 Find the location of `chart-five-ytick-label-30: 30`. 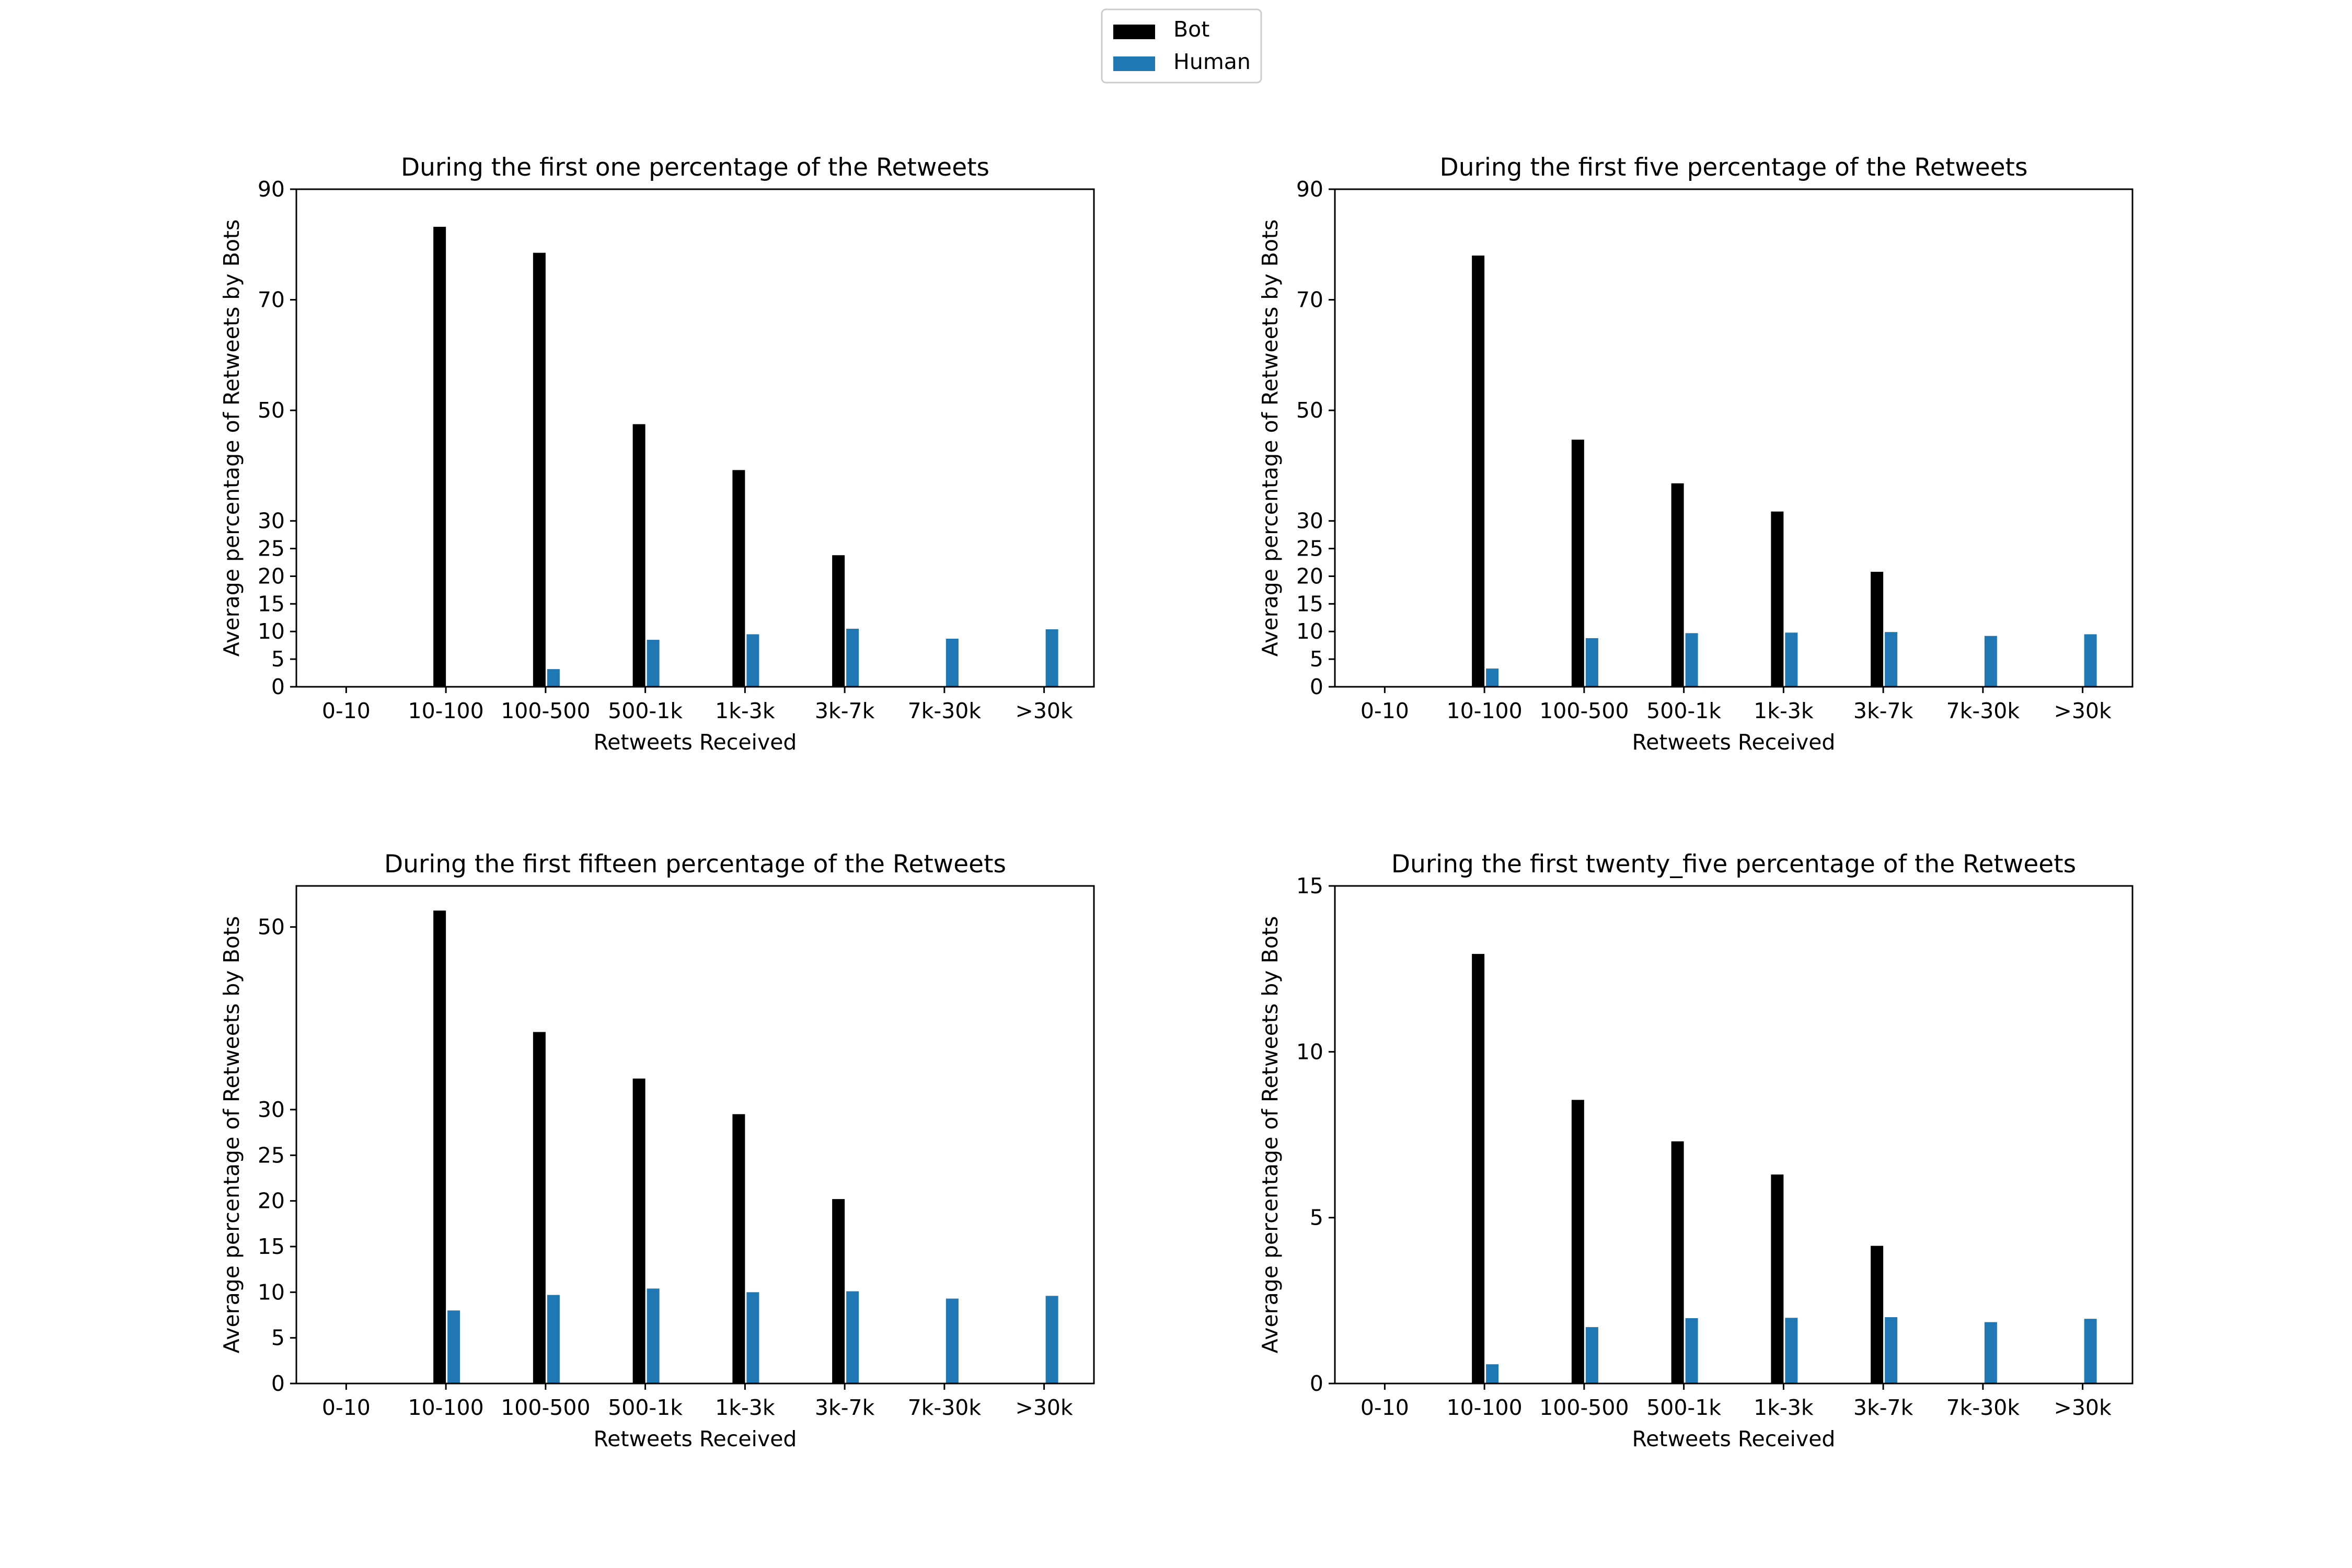

chart-five-ytick-label-30: 30 is located at coordinates (1309, 521).